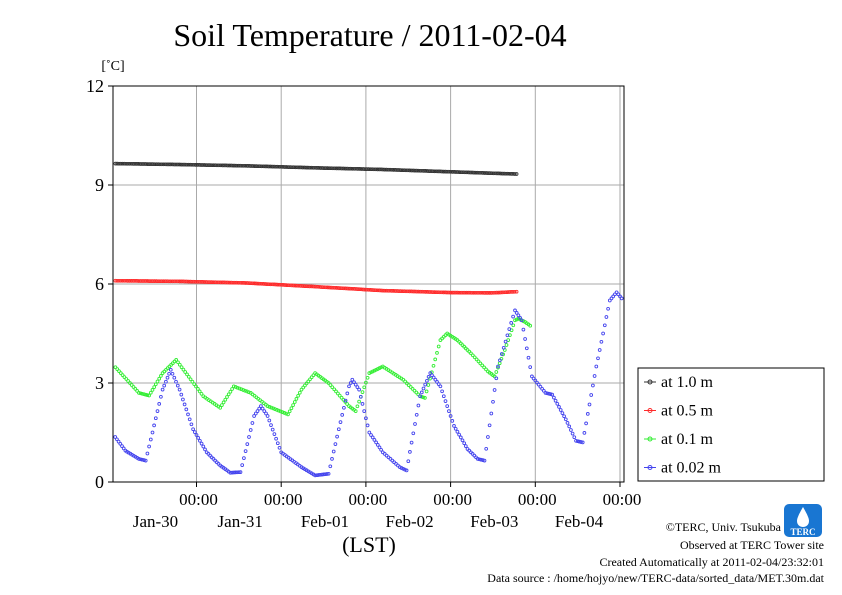 Image resolution: width=842 pixels, height=595 pixels. Describe the element at coordinates (679, 411) in the screenshot. I see `legend-item: at 0.5 m` at that location.